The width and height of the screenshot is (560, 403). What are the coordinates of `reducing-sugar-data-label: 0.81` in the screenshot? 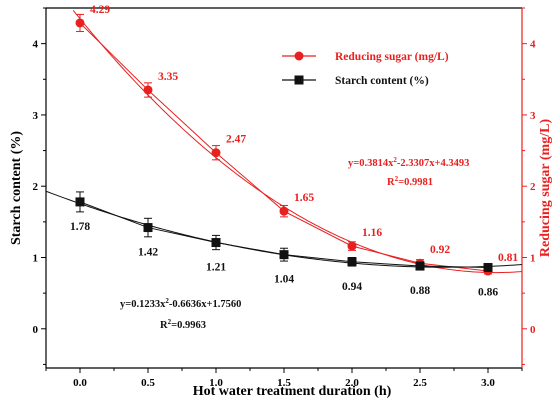 It's located at (508, 258).